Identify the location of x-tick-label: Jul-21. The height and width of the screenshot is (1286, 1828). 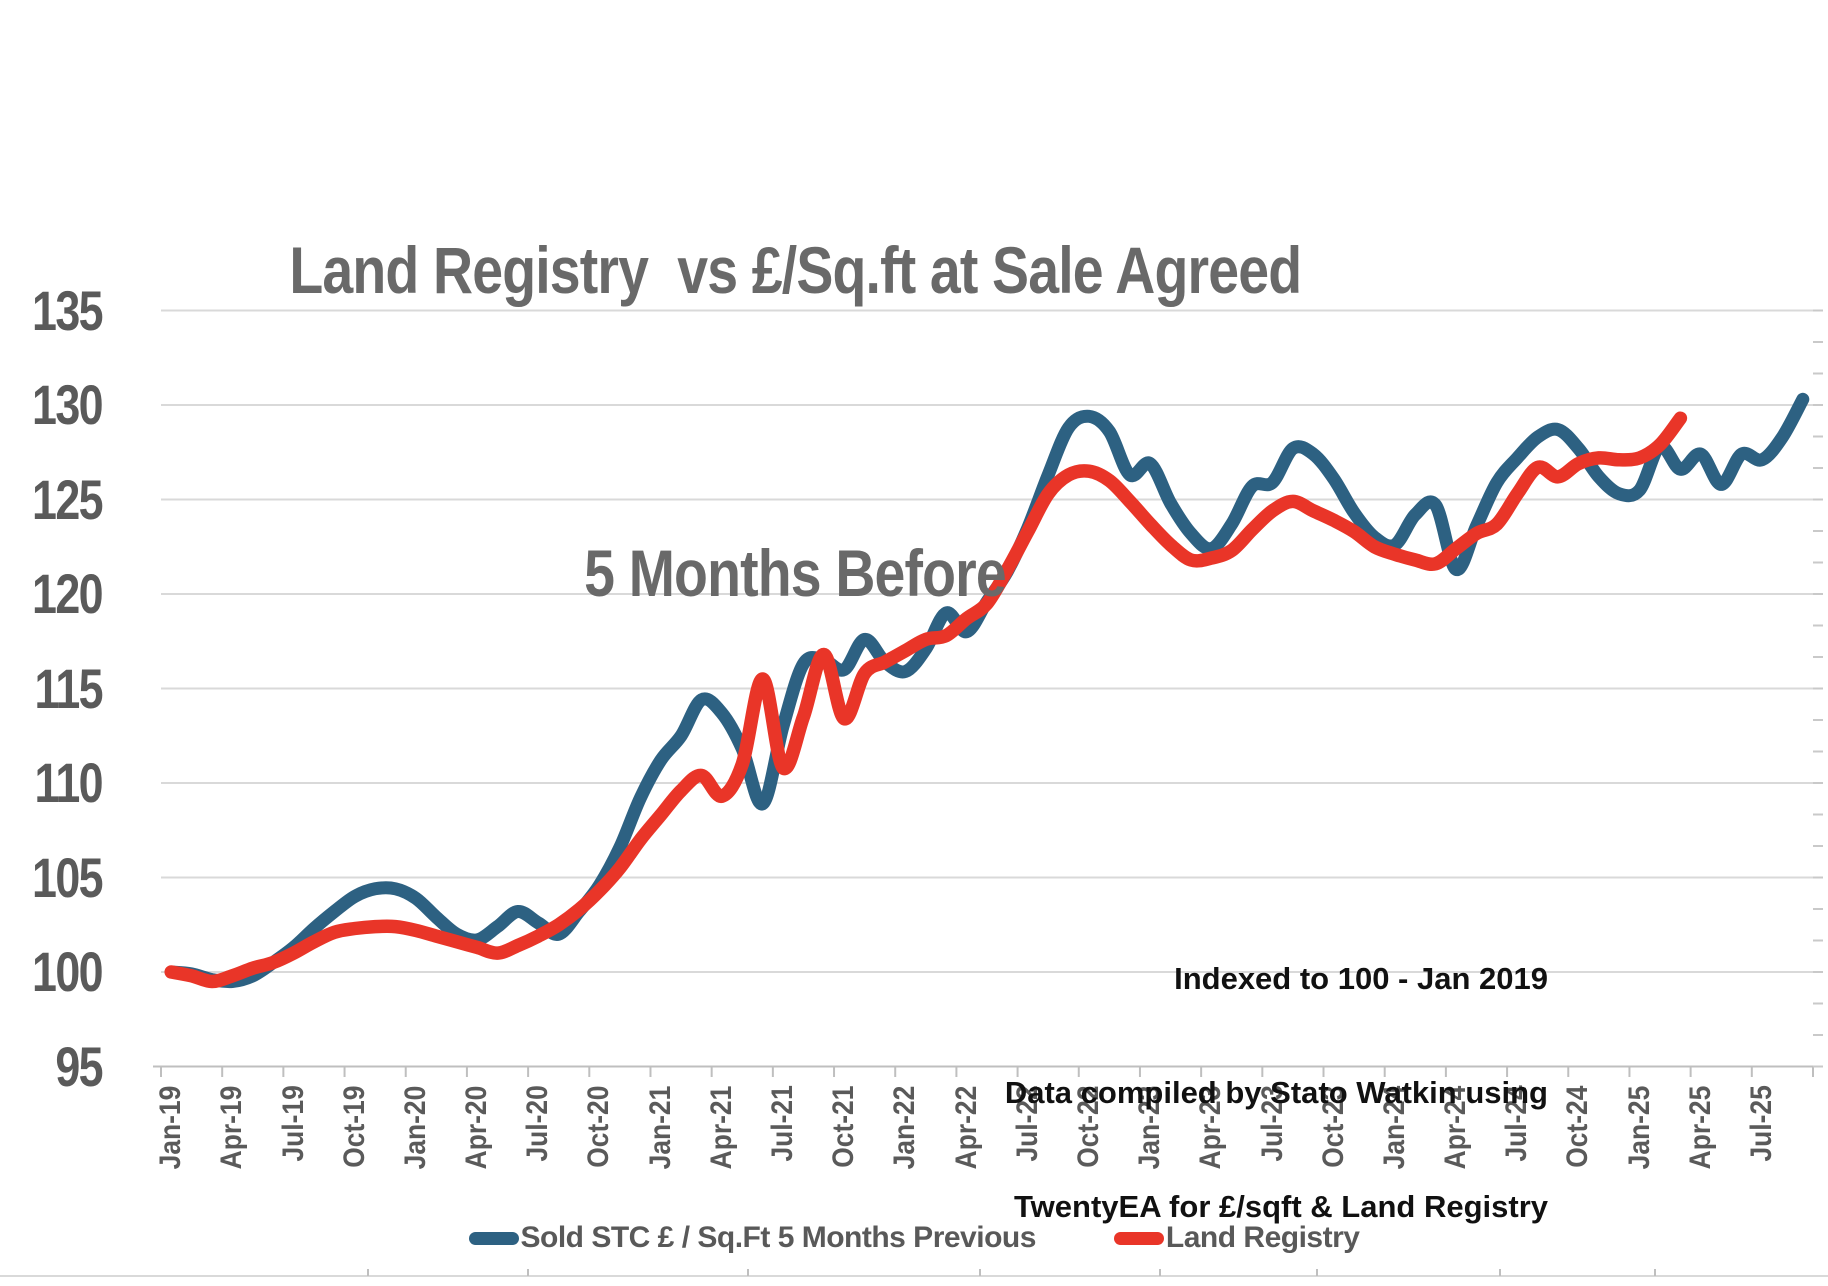
(783, 1123).